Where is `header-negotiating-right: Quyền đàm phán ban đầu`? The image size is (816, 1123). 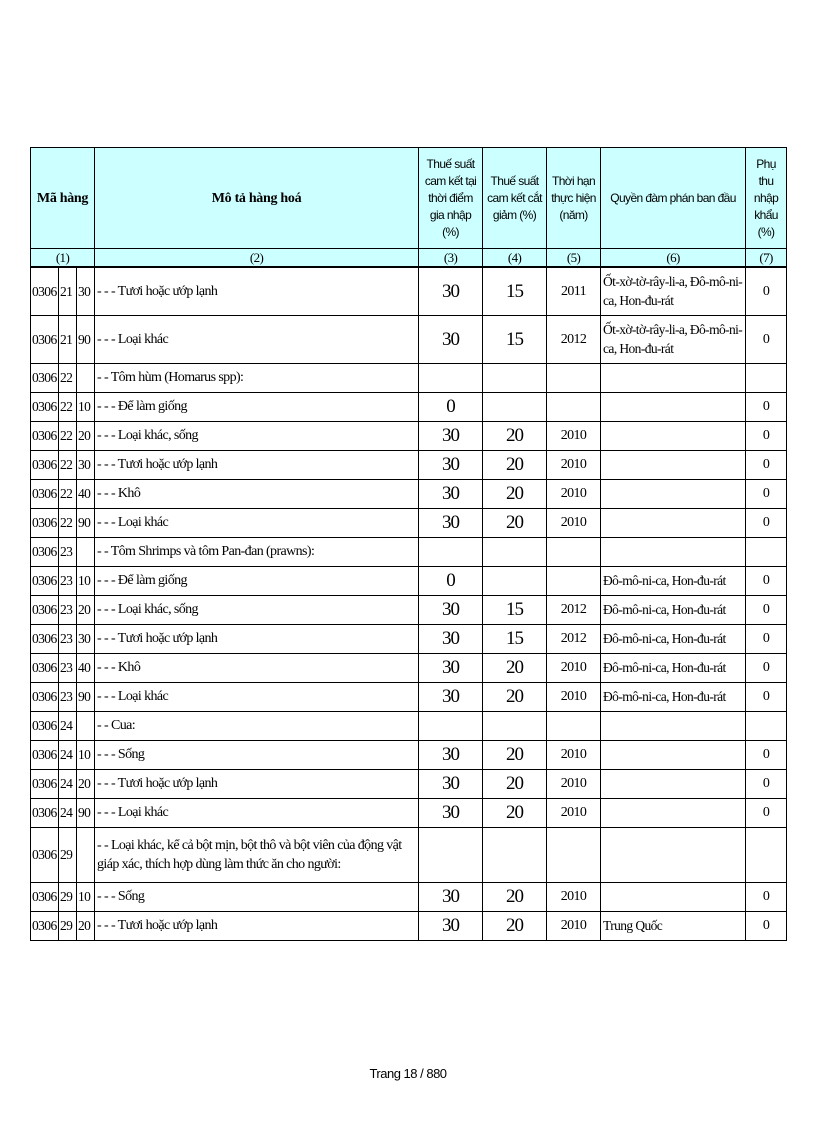 header-negotiating-right: Quyền đàm phán ban đầu is located at coordinates (673, 198).